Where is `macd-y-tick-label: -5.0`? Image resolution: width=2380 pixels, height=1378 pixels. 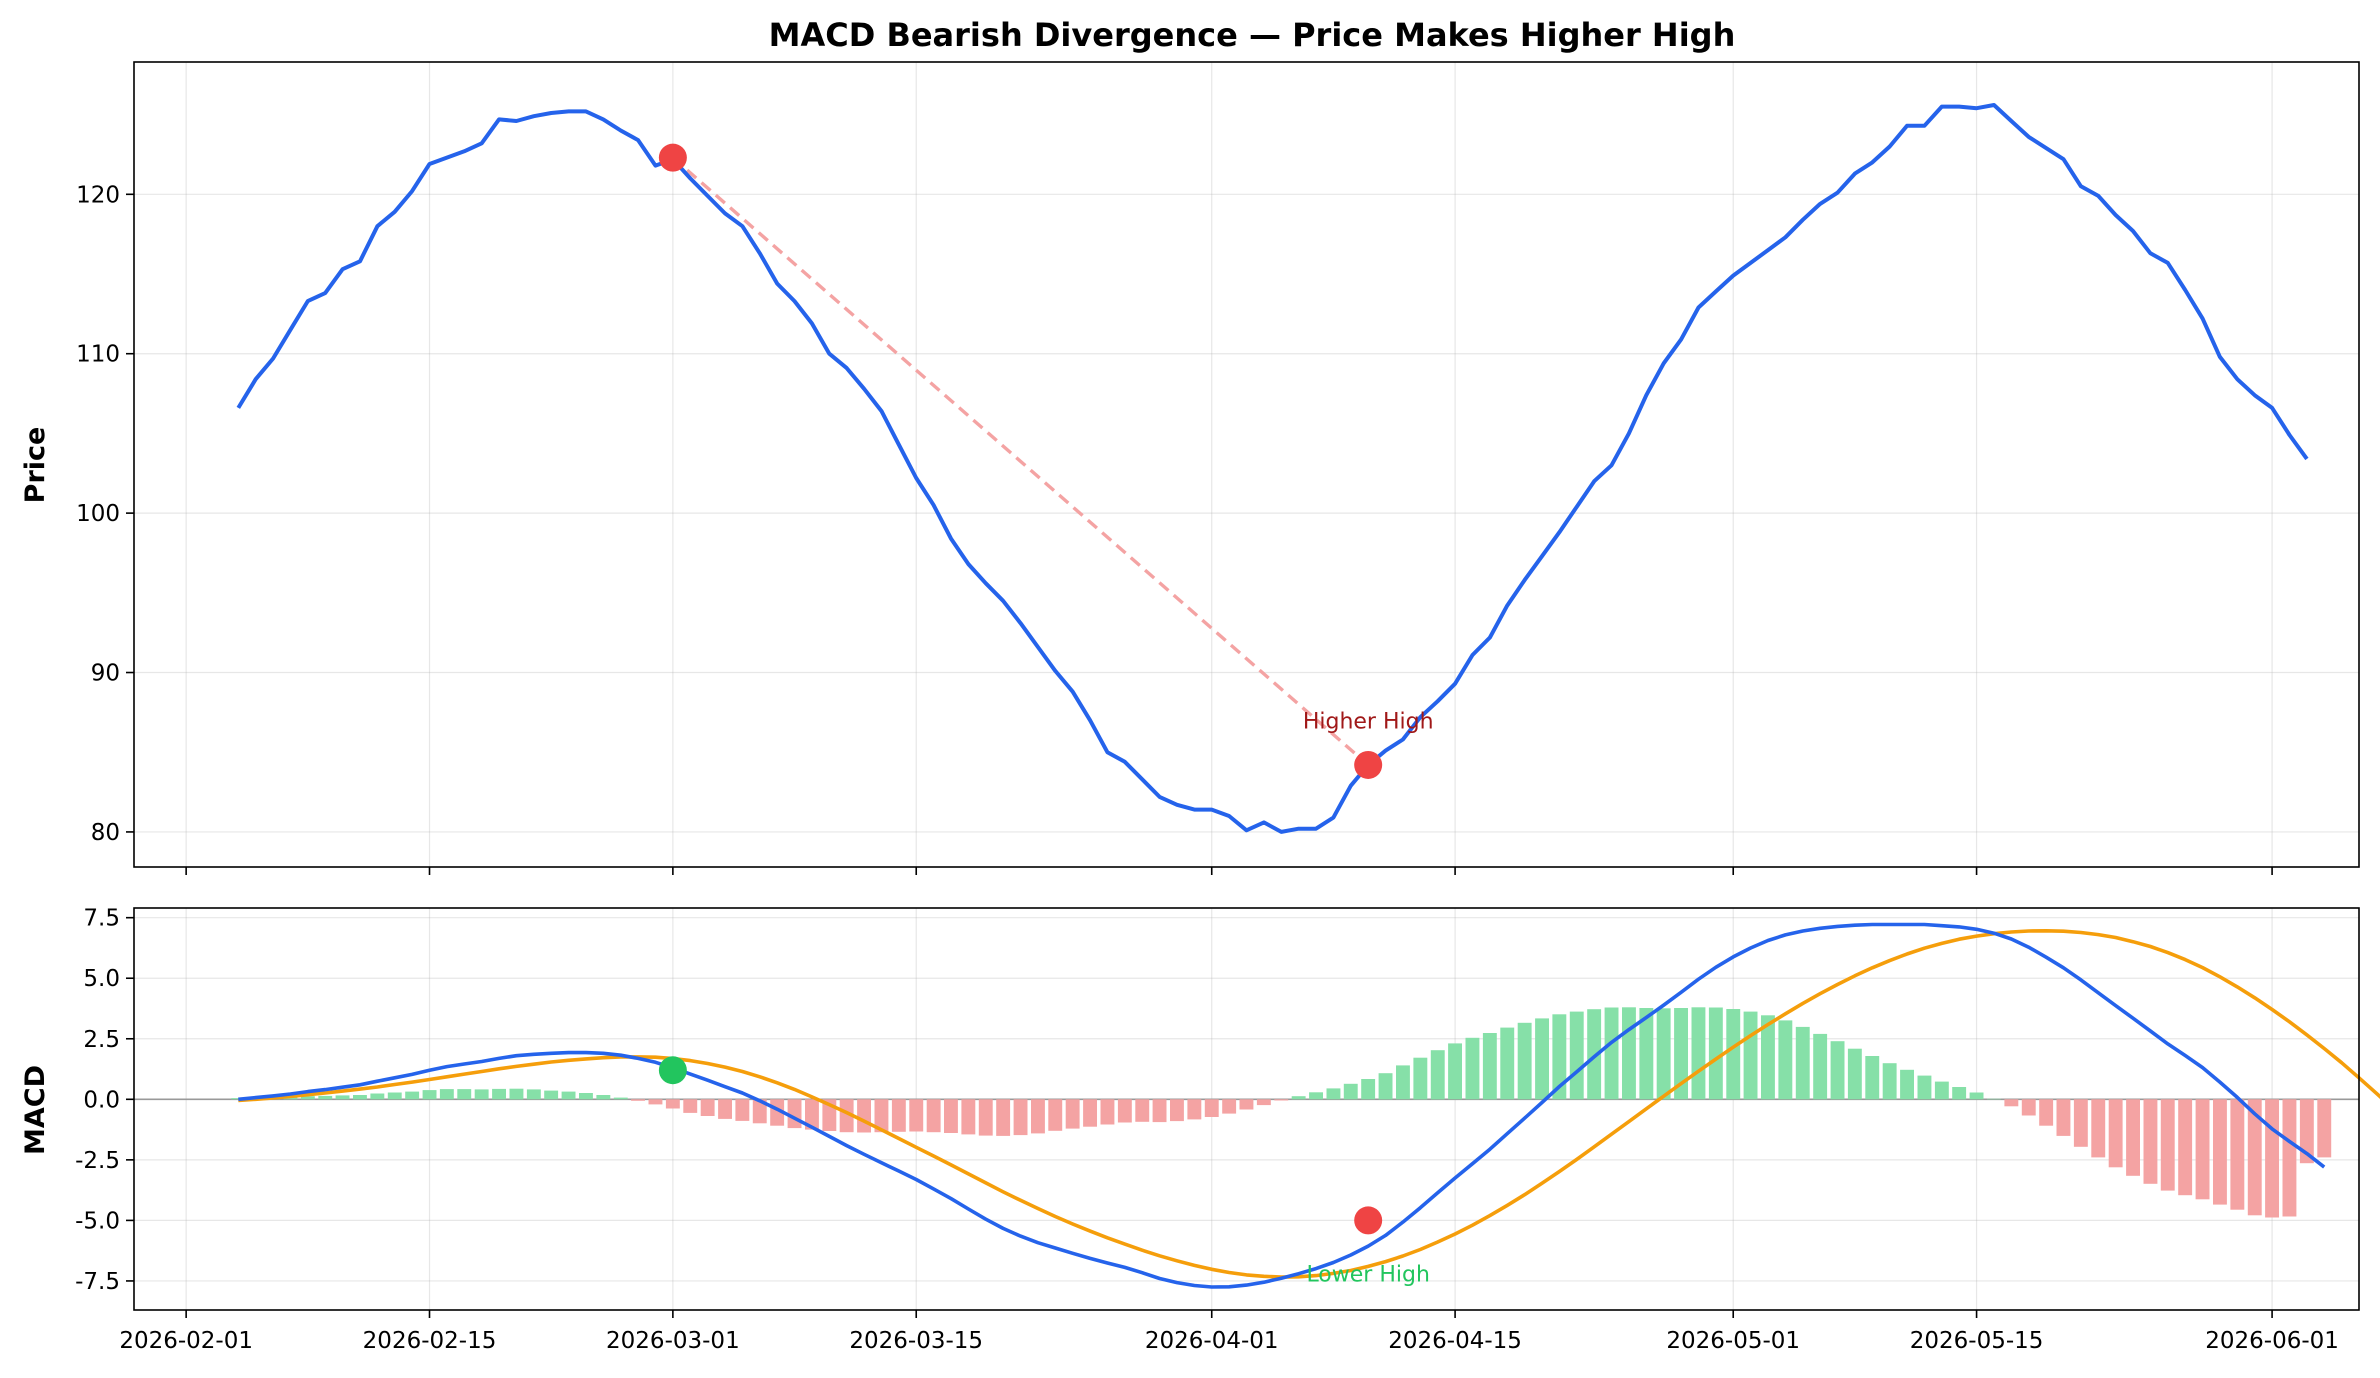
macd-y-tick-label: -5.0 is located at coordinates (97, 1221).